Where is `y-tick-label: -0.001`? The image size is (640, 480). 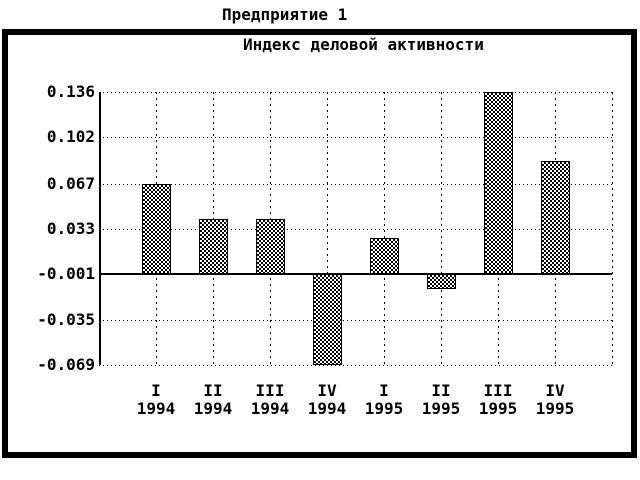 y-tick-label: -0.001 is located at coordinates (66, 273).